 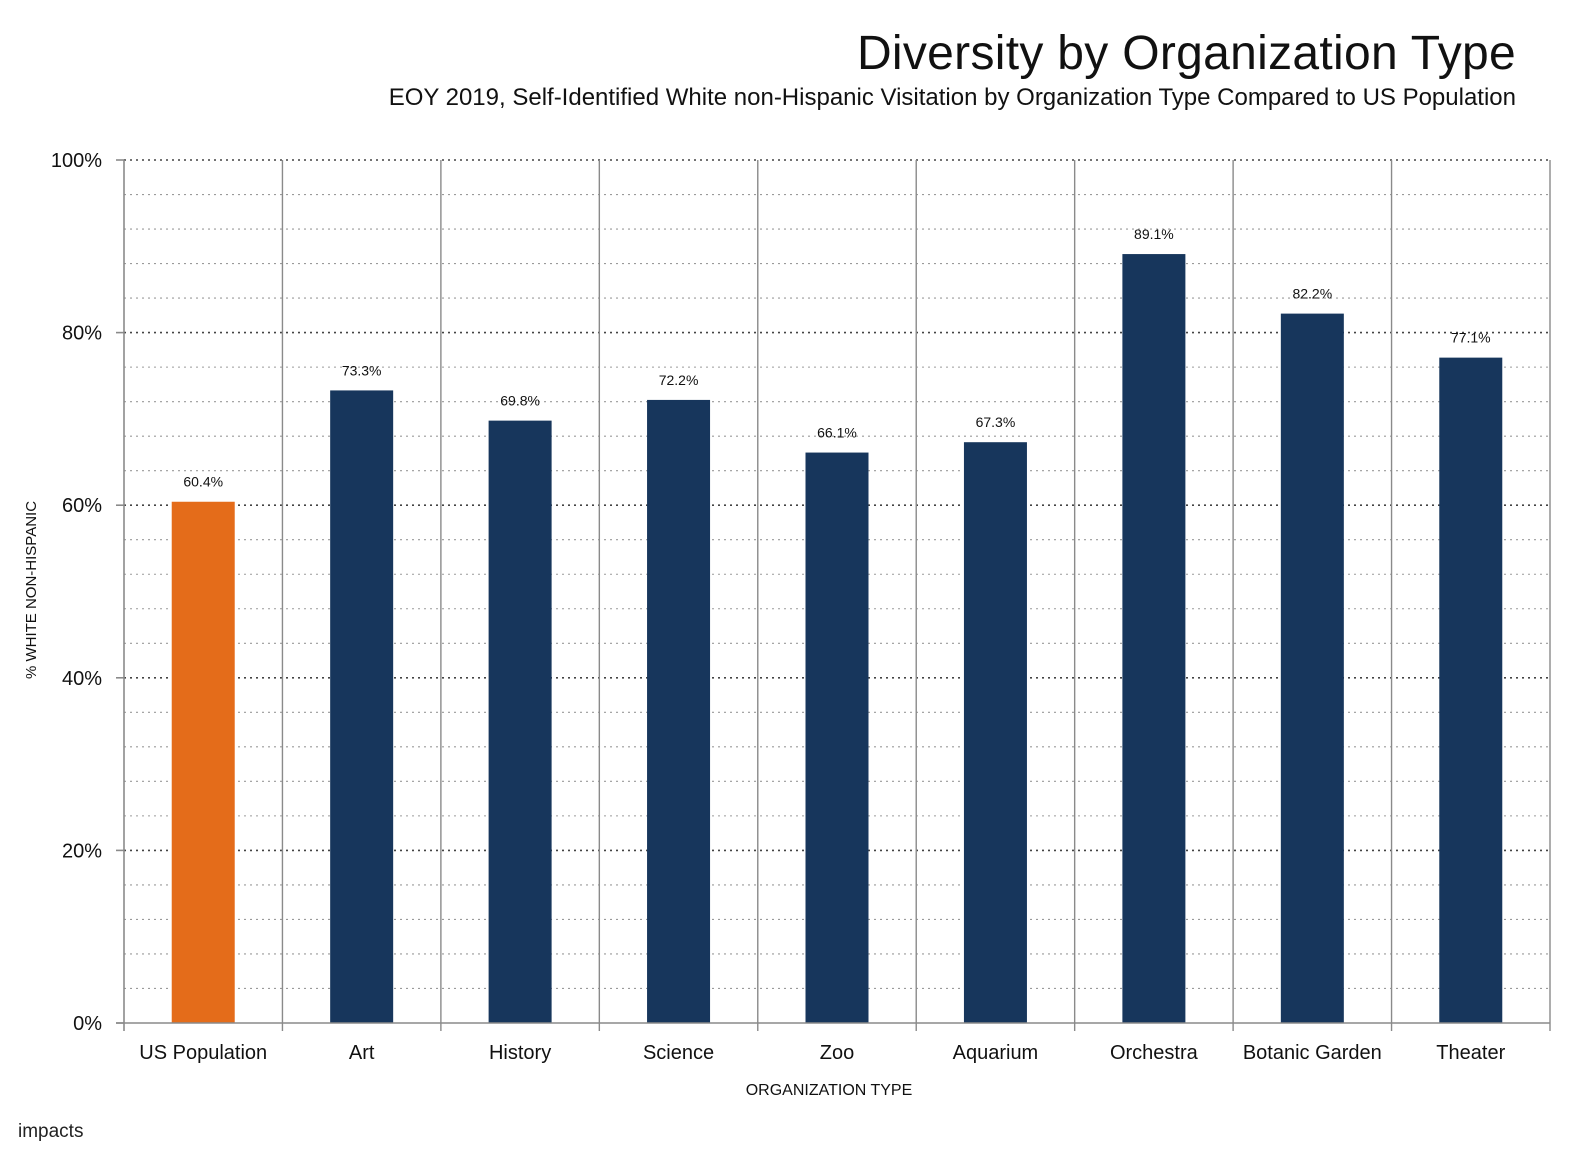 What do you see at coordinates (996, 1053) in the screenshot?
I see `x-tick-label: Aquarium` at bounding box center [996, 1053].